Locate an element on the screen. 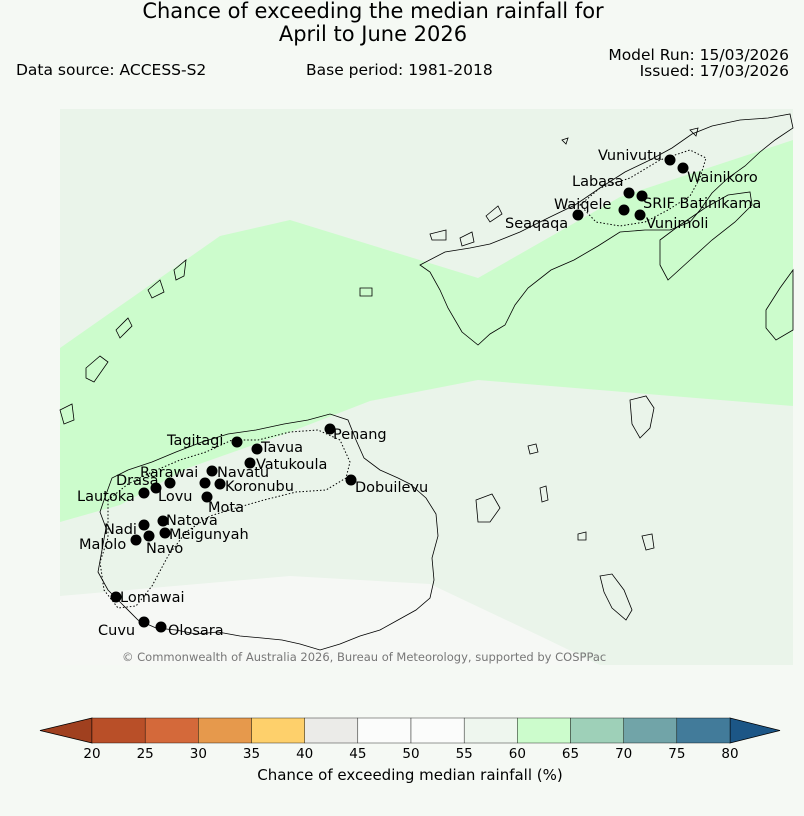 The width and height of the screenshot is (804, 816). colorbar-tick-45: 45 is located at coordinates (357, 754).